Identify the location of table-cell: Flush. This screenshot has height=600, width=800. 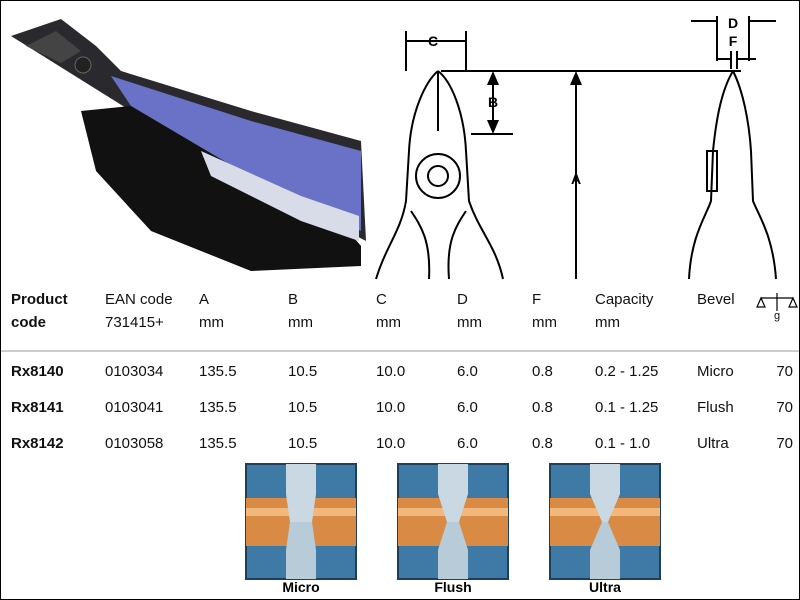
(715, 407).